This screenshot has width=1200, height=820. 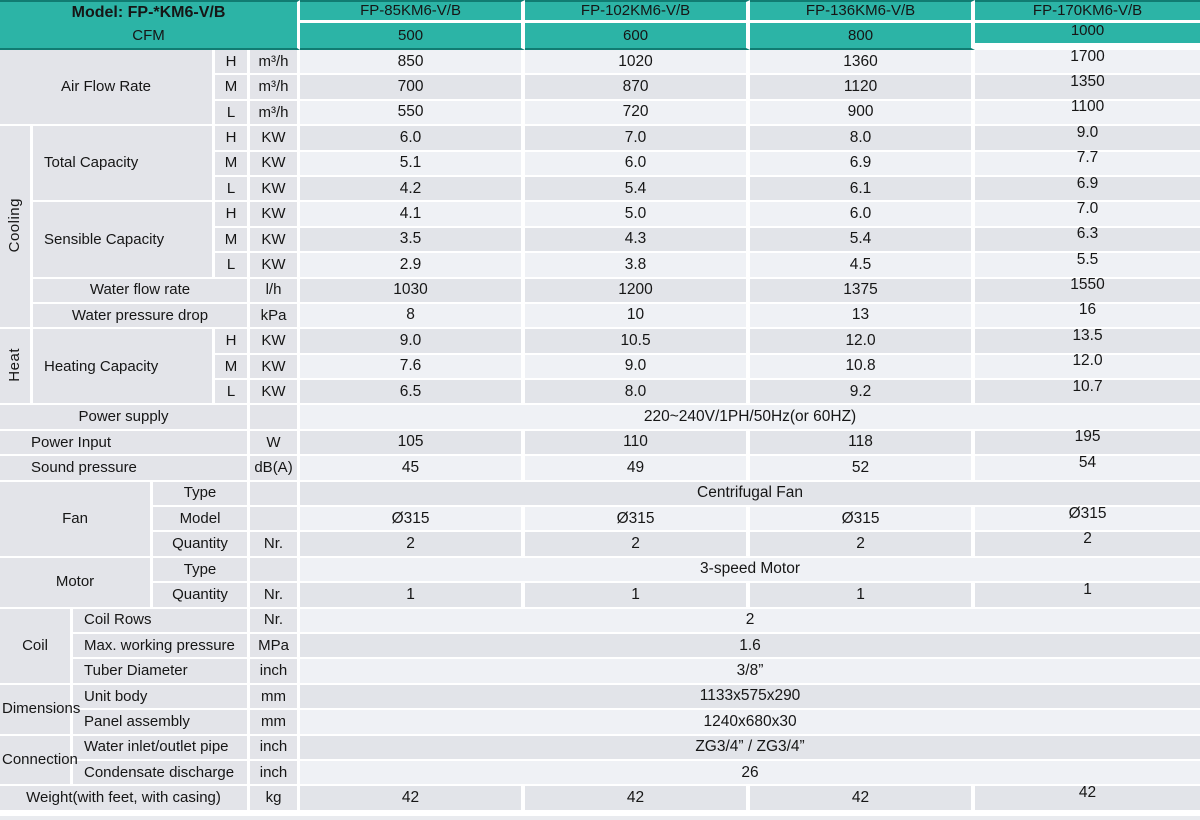 I want to click on value-air-flow-m-col1-text: 700, so click(x=410, y=86).